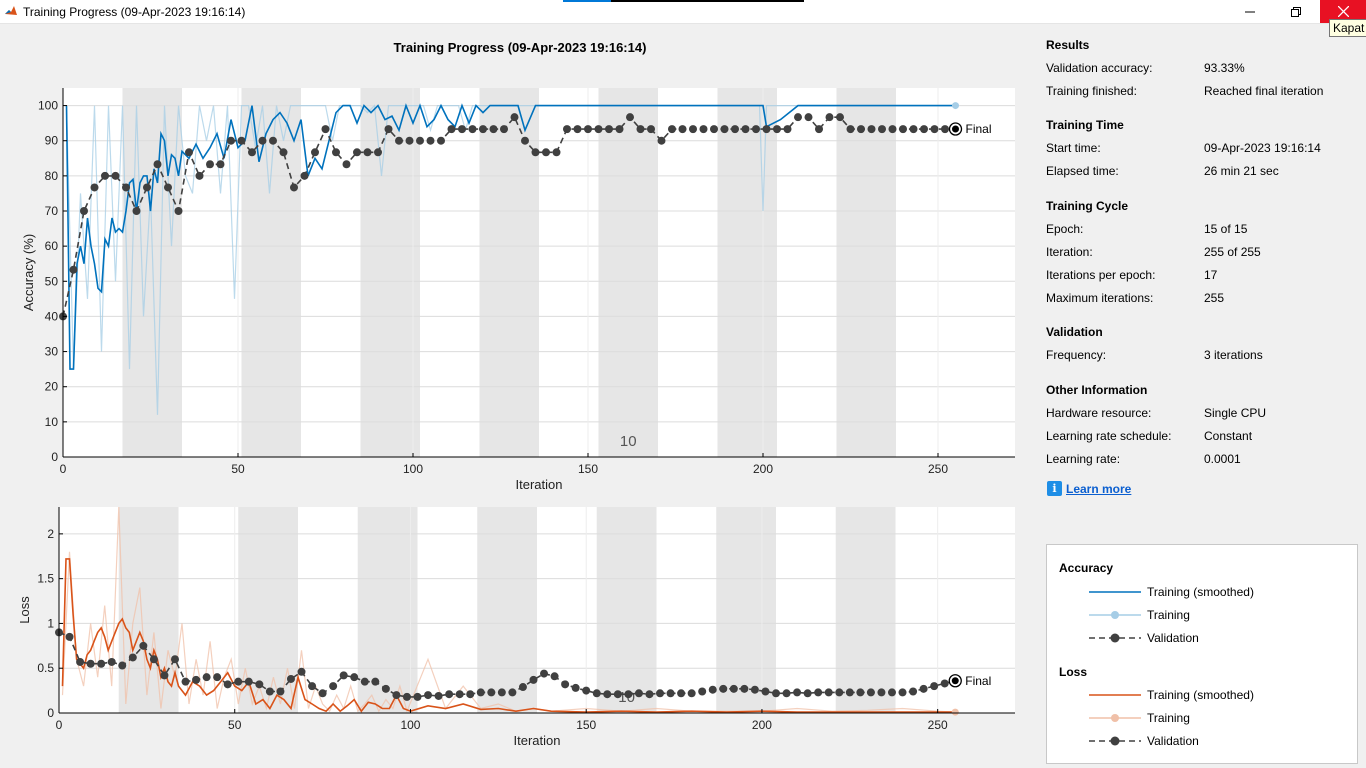  What do you see at coordinates (1100, 298) in the screenshot?
I see `info-label: Maximum iterations:` at bounding box center [1100, 298].